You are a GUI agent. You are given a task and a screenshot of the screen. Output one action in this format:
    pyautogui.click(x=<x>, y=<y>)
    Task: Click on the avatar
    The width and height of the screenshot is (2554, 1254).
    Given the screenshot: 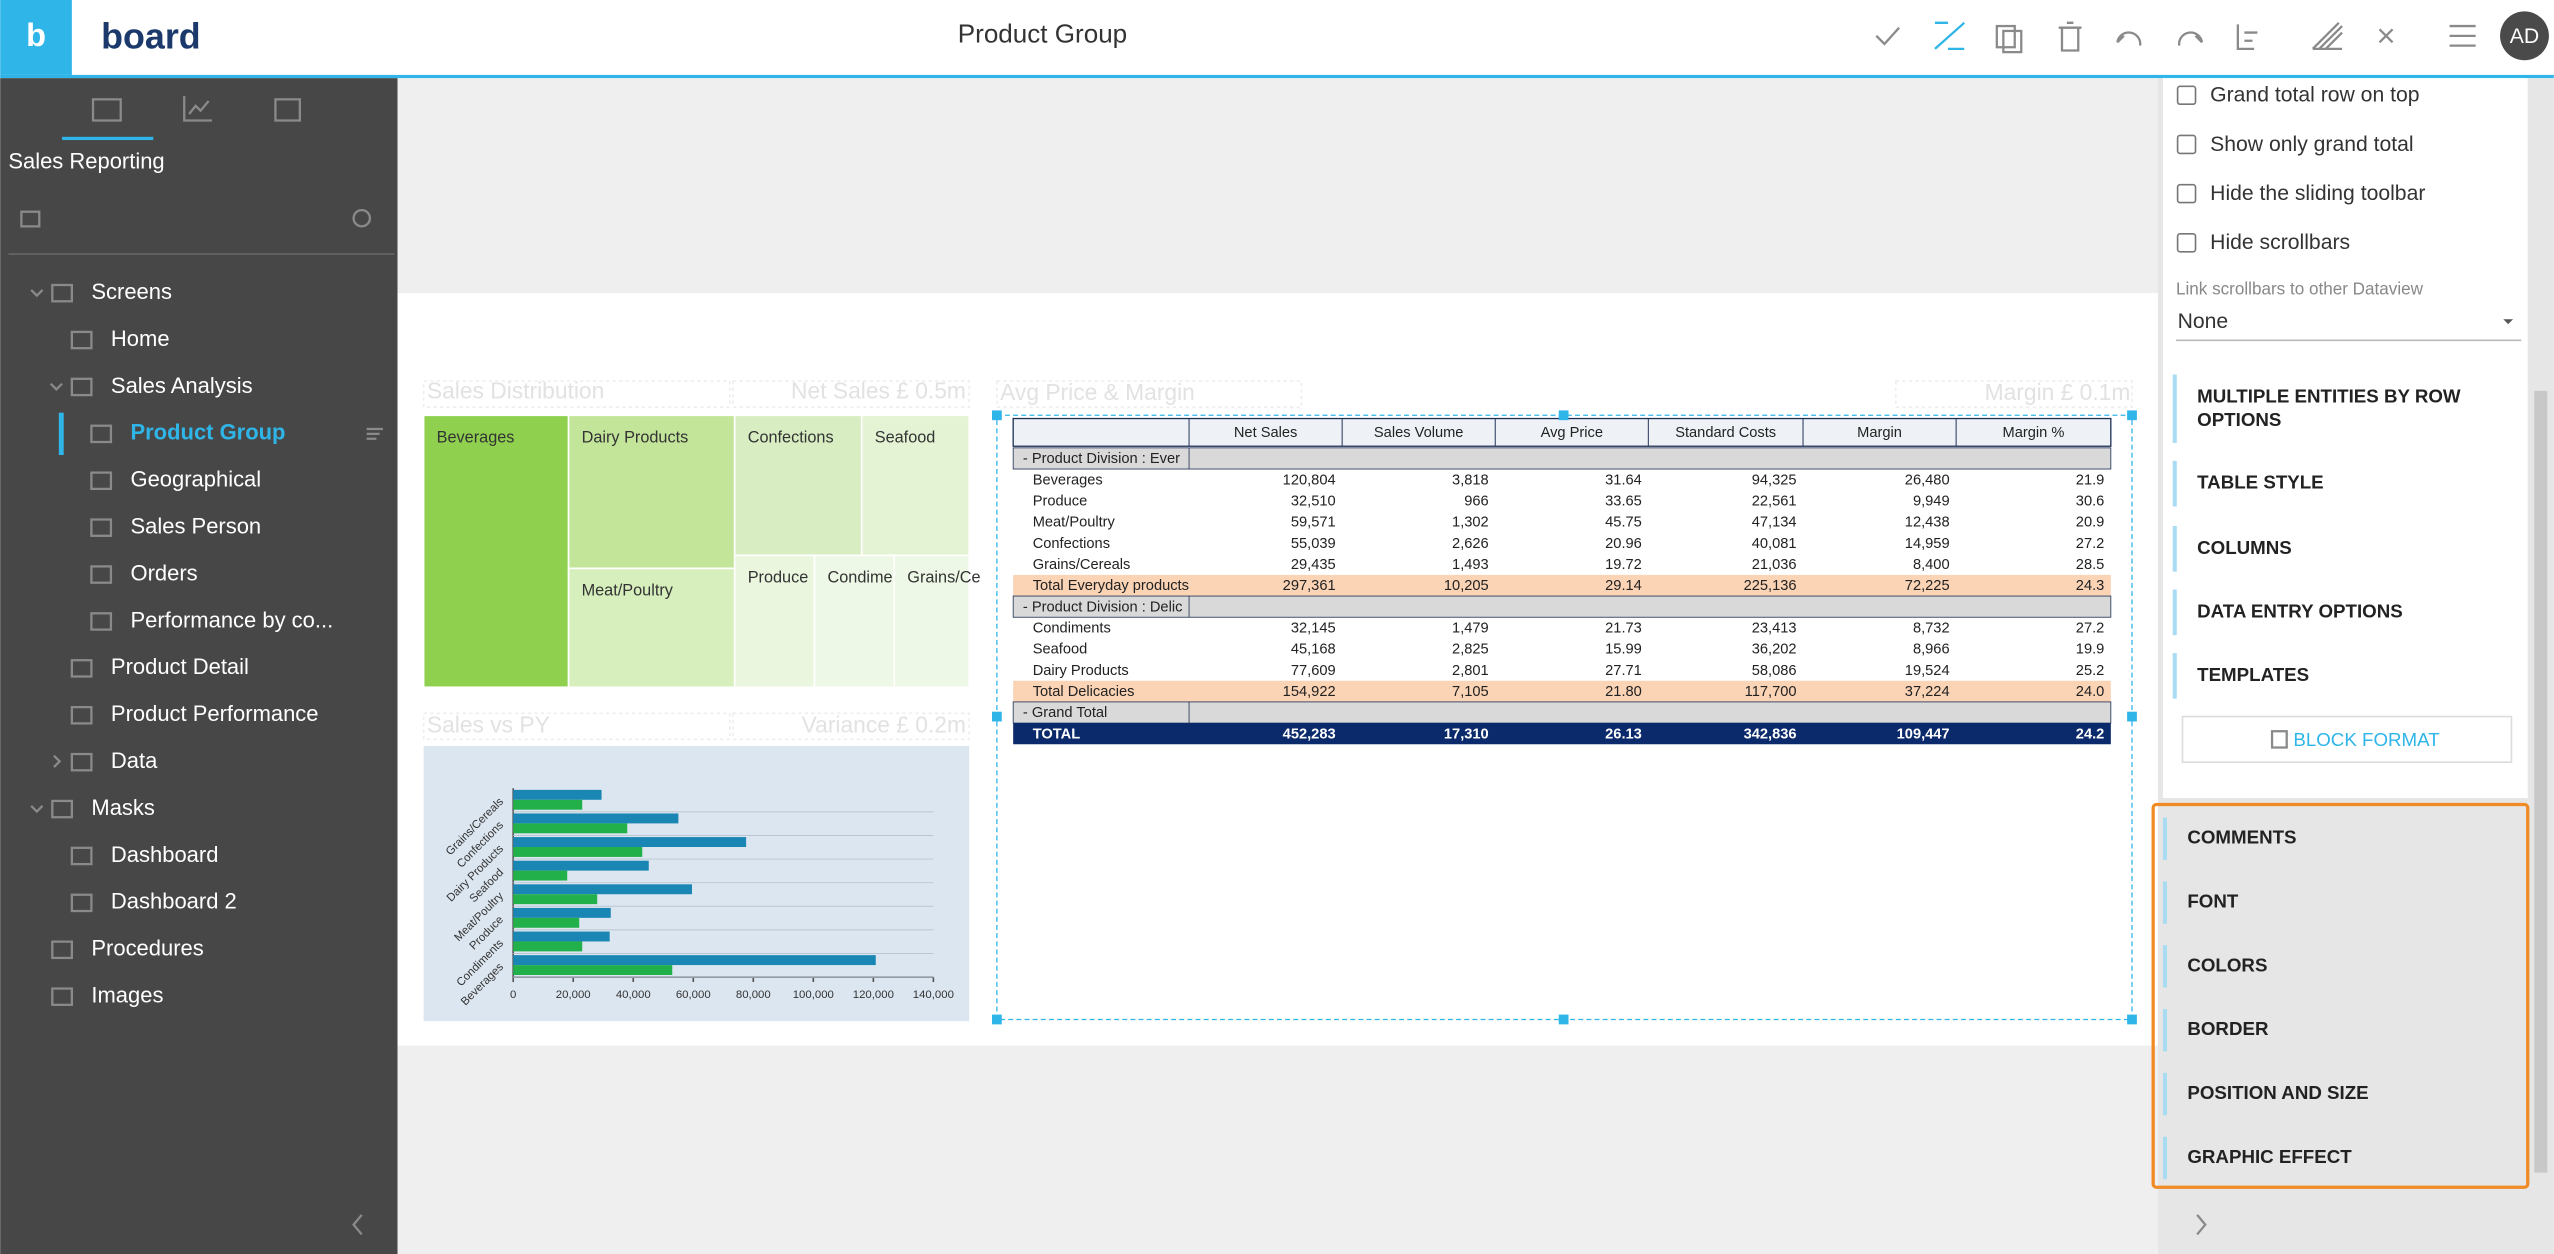 What is the action you would take?
    pyautogui.click(x=2524, y=36)
    